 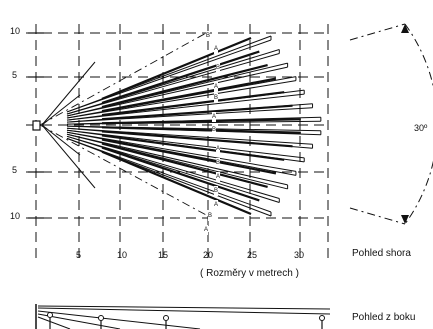 I want to click on units-note: ( Rozměry v metrech ), so click(x=249, y=273).